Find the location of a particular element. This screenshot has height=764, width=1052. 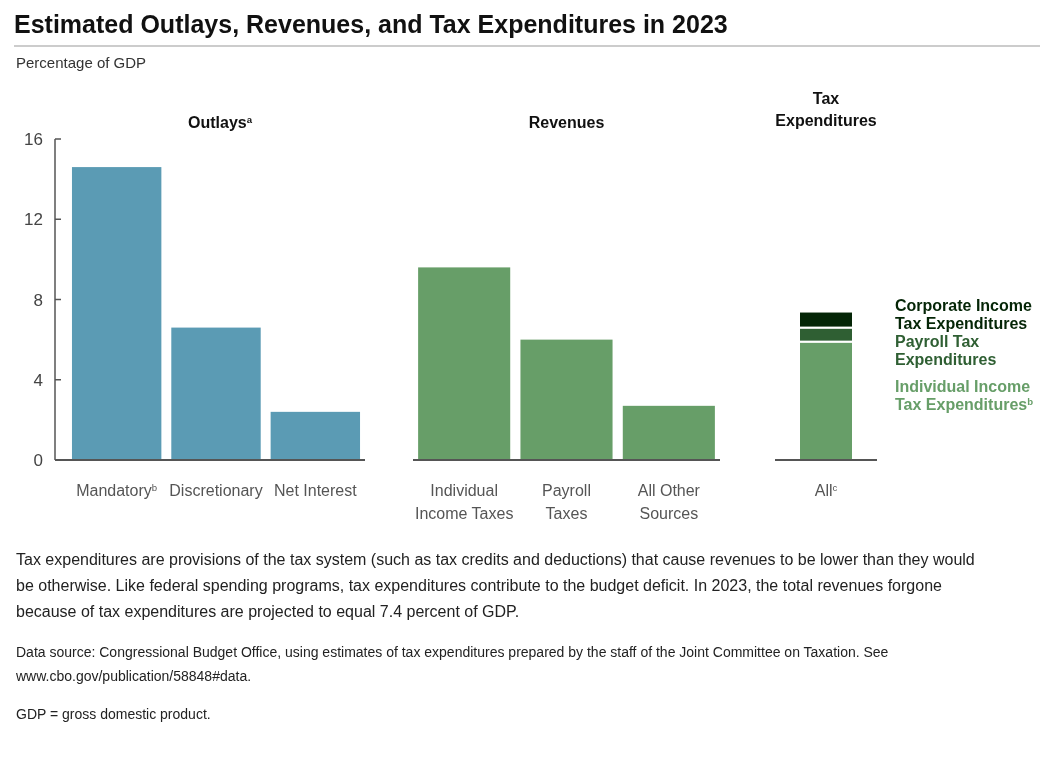

y-tick-label: 8 is located at coordinates (38, 300).